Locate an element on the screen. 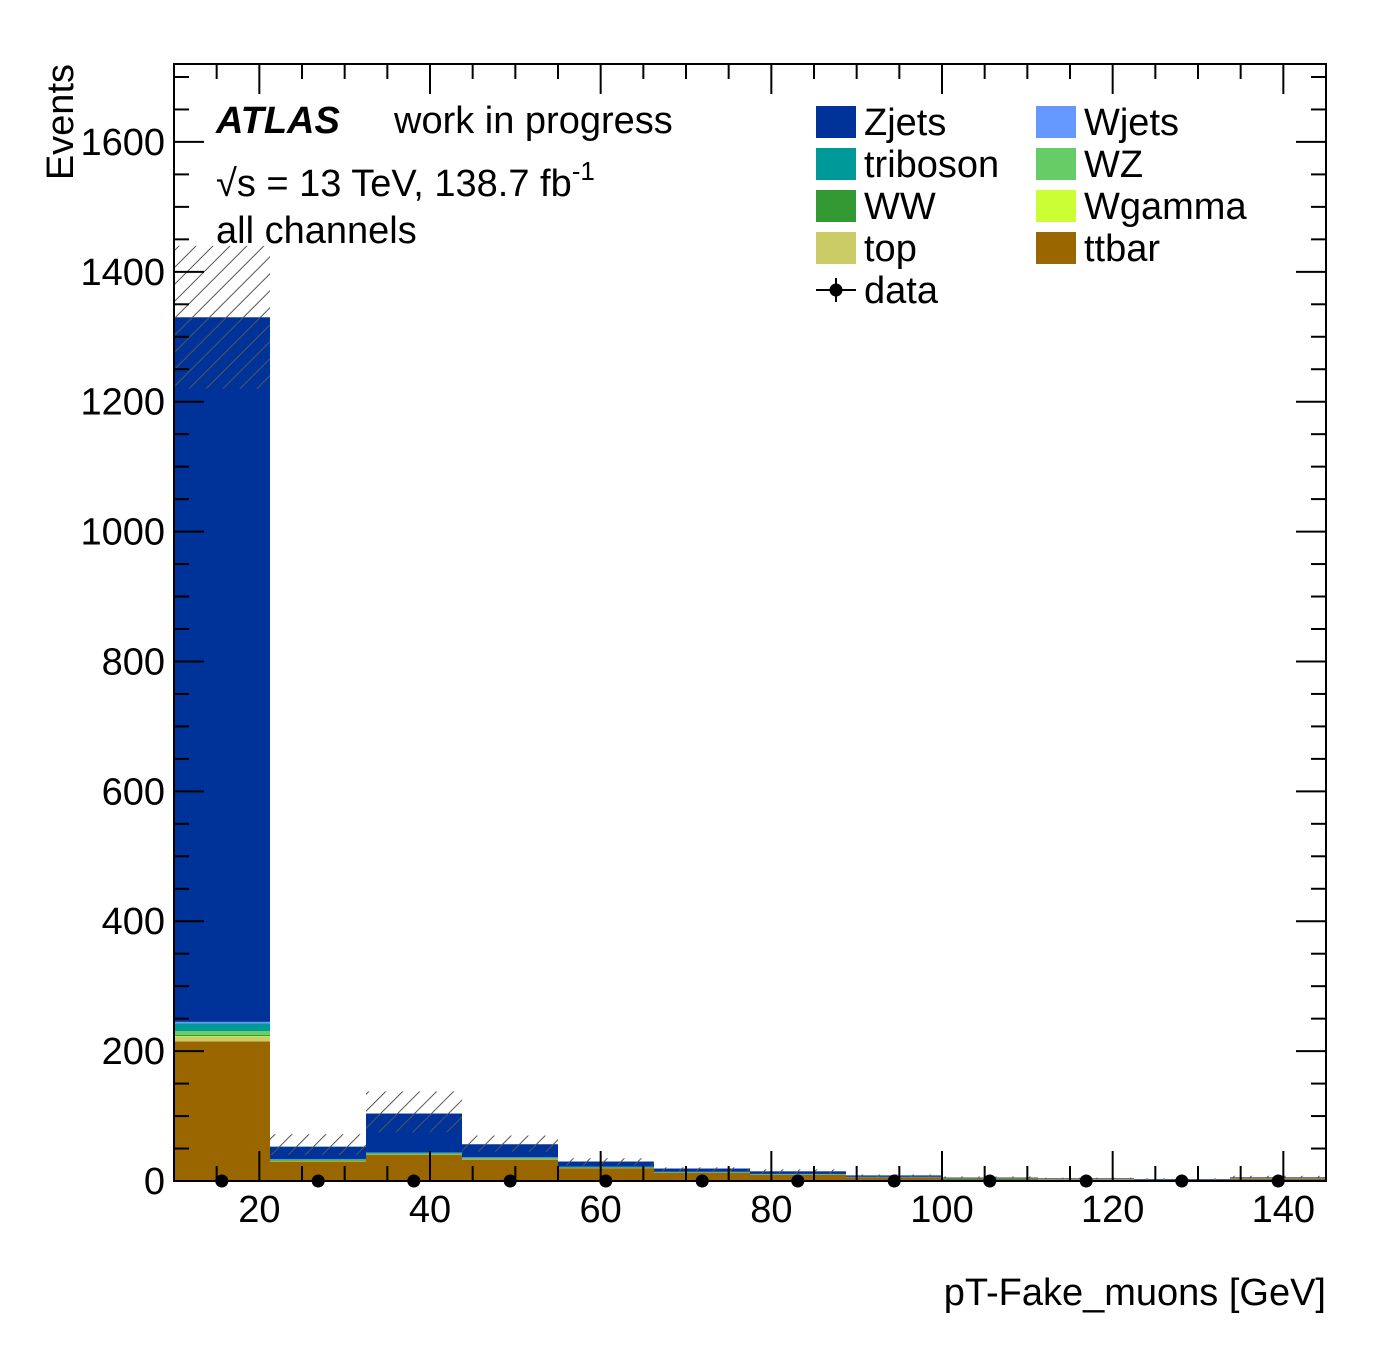 The image size is (1392, 1350). legend-item-zjets: Zjets is located at coordinates (881, 123).